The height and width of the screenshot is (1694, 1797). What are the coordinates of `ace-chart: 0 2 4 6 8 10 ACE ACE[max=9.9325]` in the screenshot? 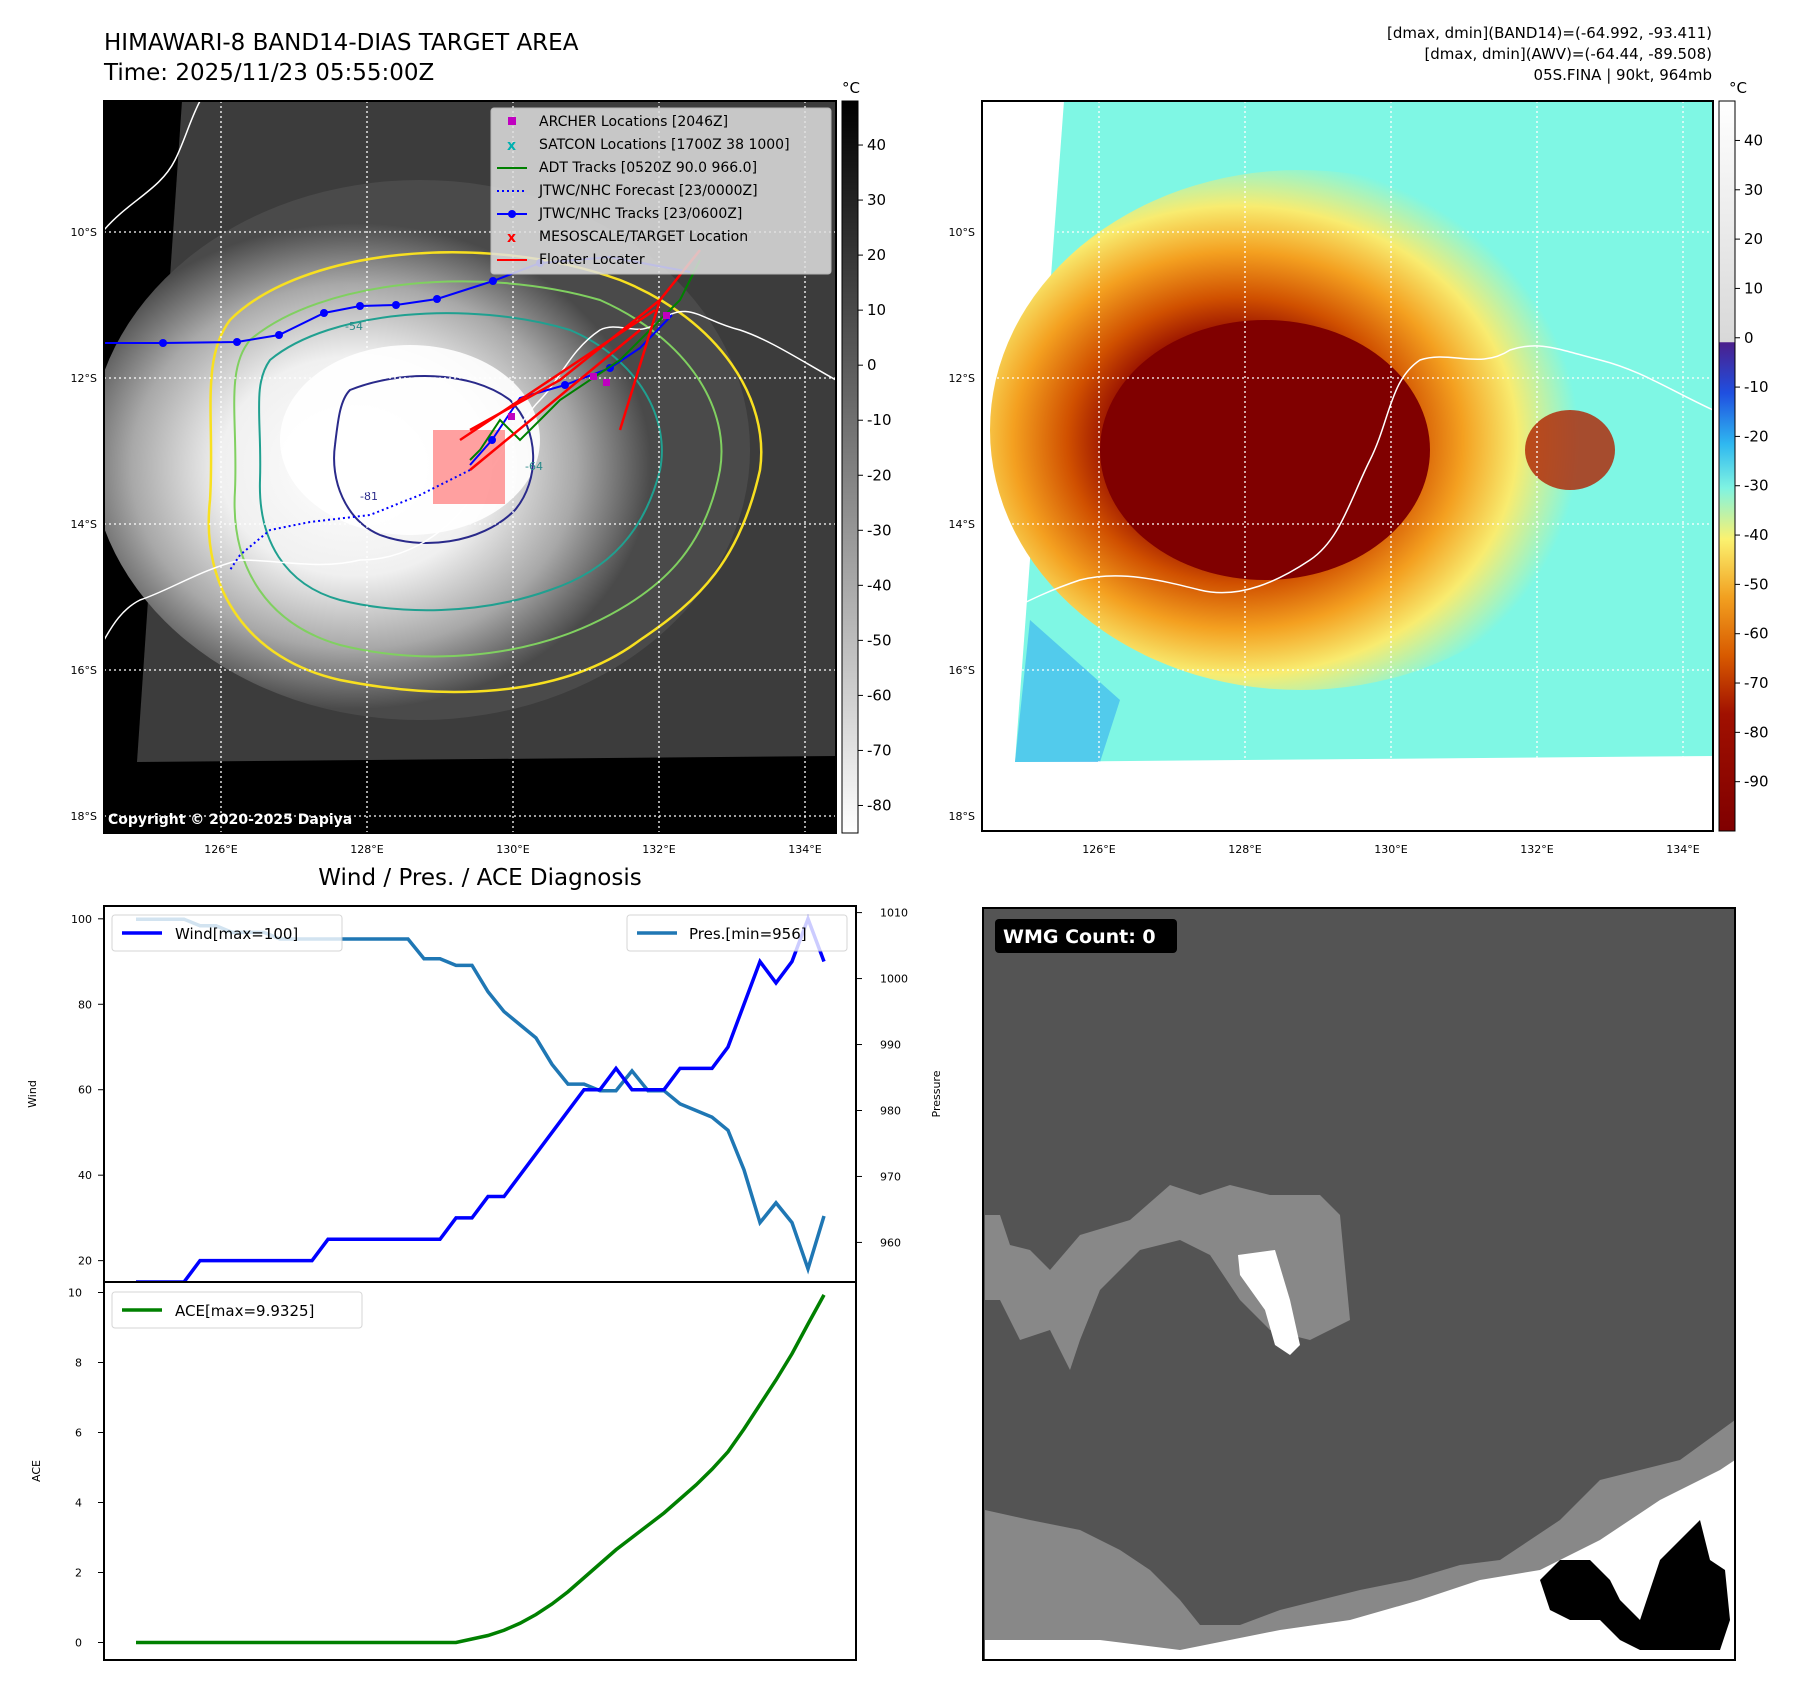 It's located at (443, 1471).